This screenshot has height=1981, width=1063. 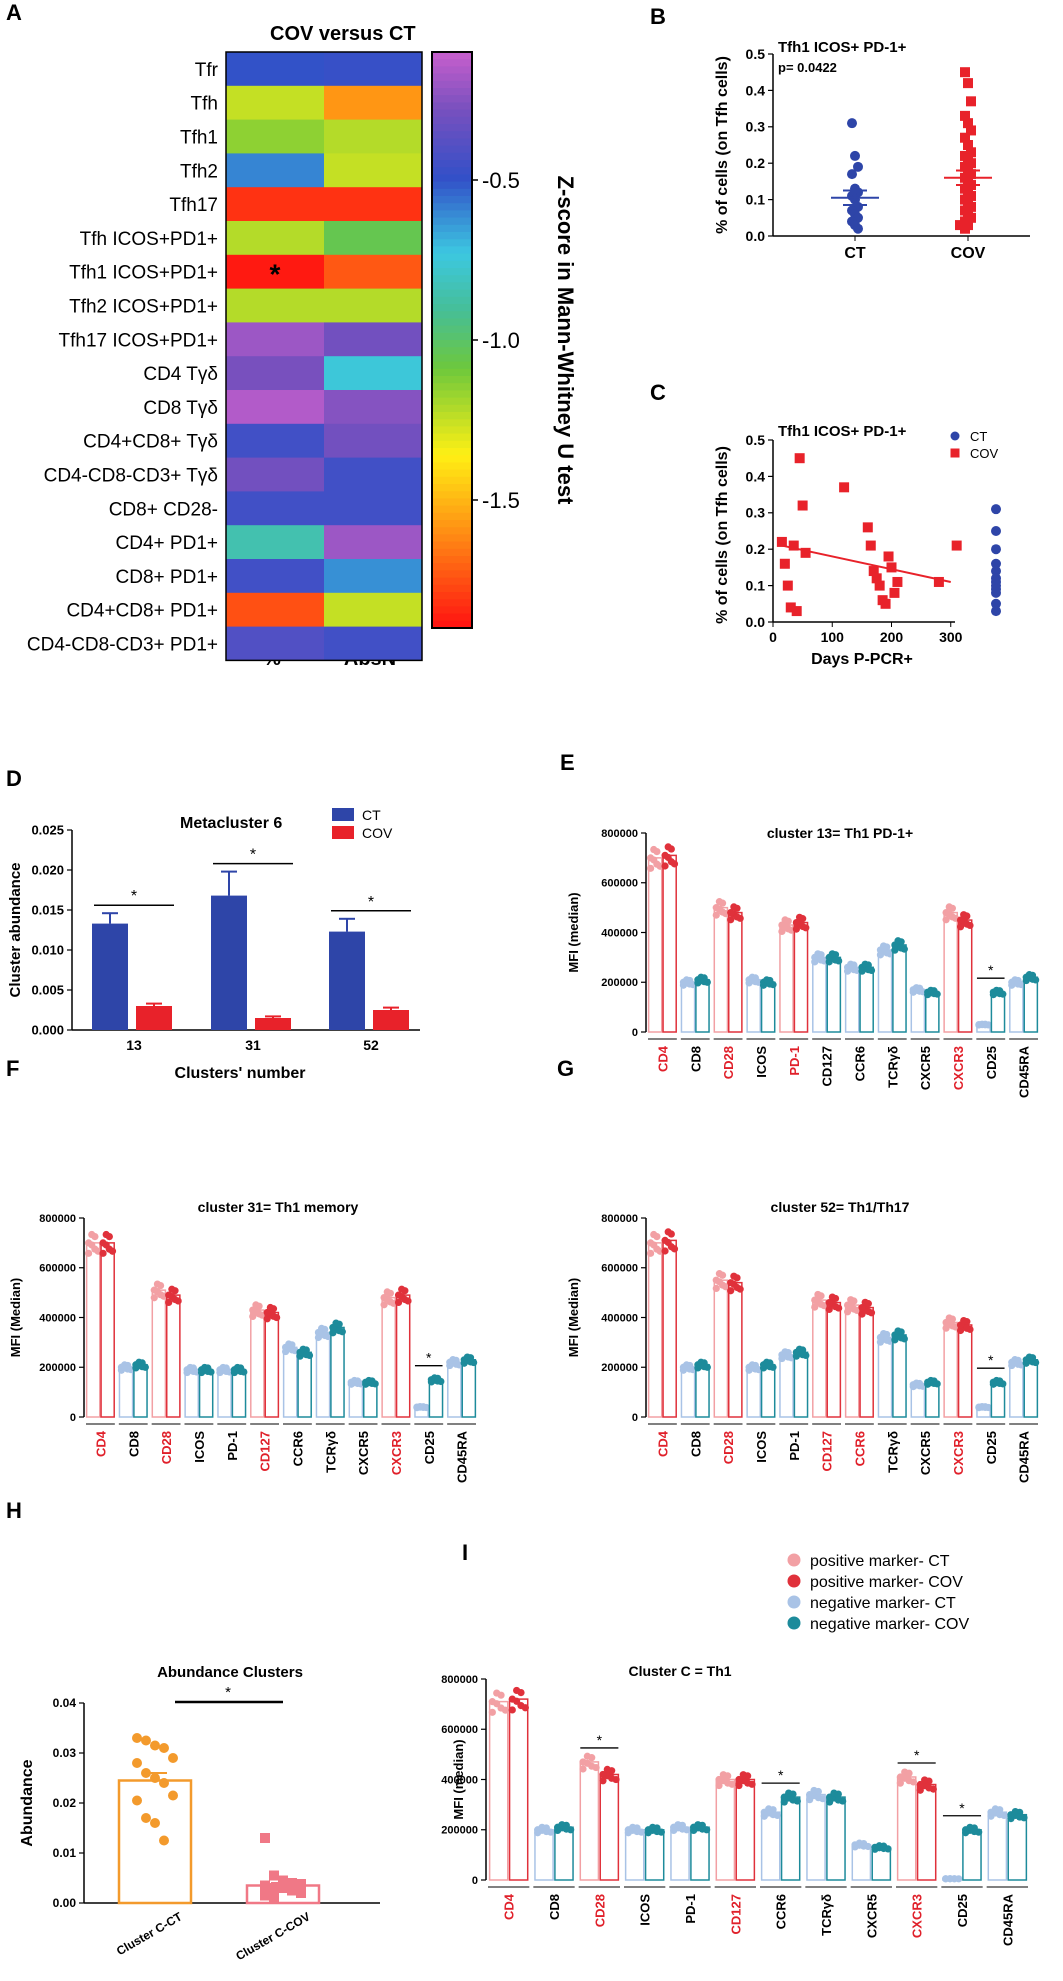 What do you see at coordinates (589, 1821) in the screenshot?
I see `I-bar` at bounding box center [589, 1821].